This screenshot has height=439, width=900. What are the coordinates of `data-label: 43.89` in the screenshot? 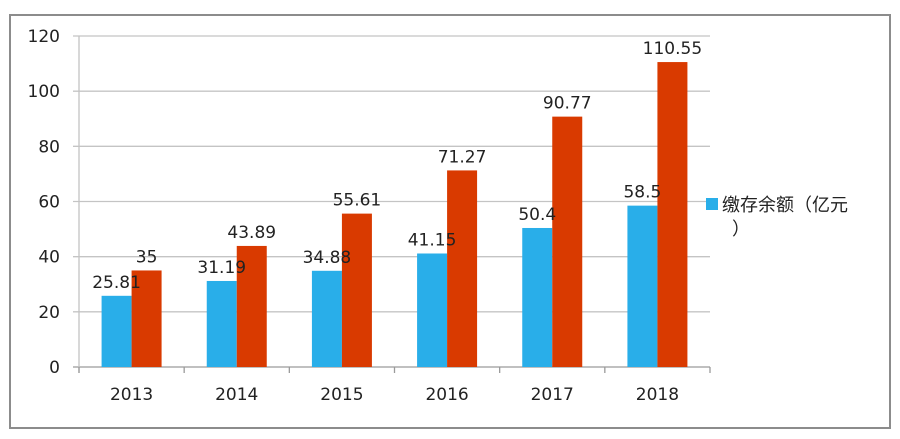 It's located at (251, 233).